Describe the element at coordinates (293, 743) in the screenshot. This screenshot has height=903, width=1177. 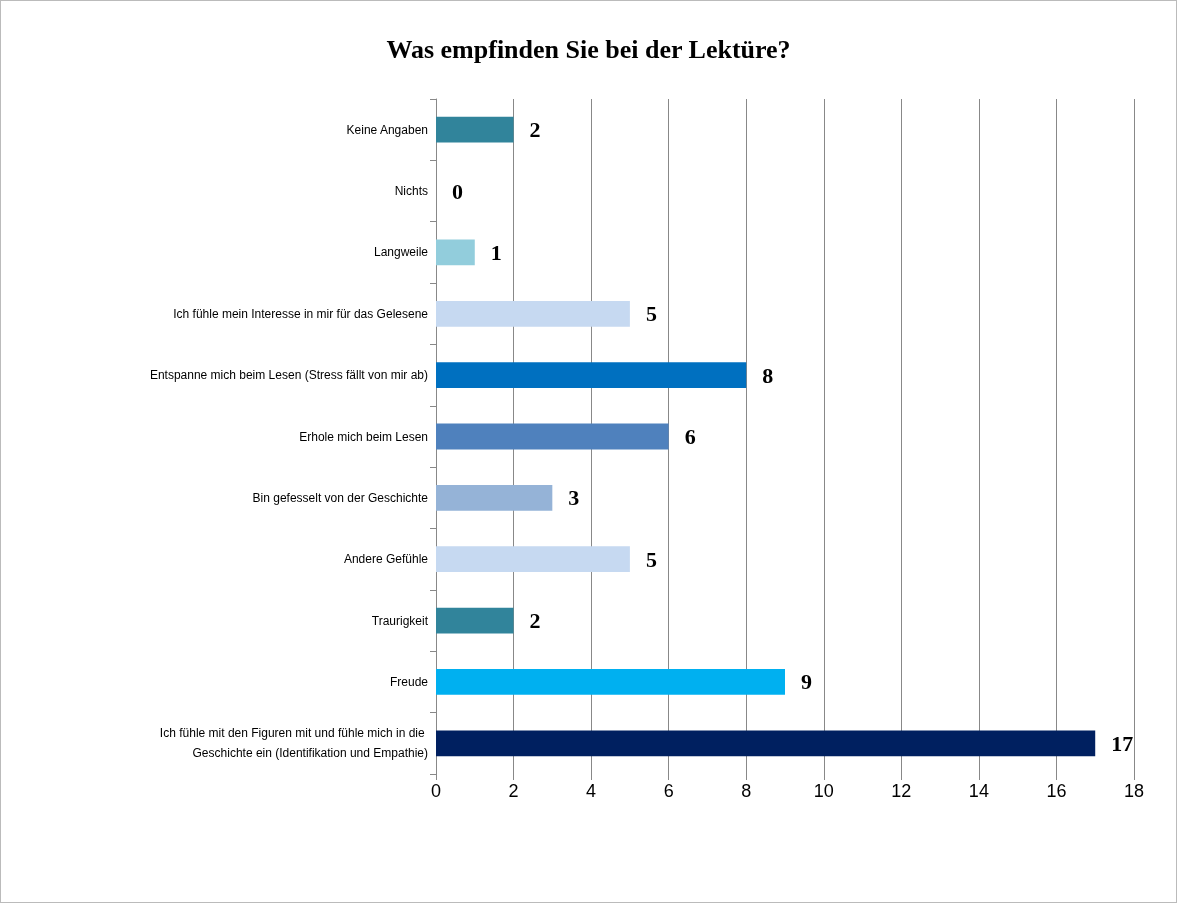
I see `y-tick-label: Ich fühle mit den Figuren mit und fühle mich in die Geschichte ein (Identifikation und Empathie)` at that location.